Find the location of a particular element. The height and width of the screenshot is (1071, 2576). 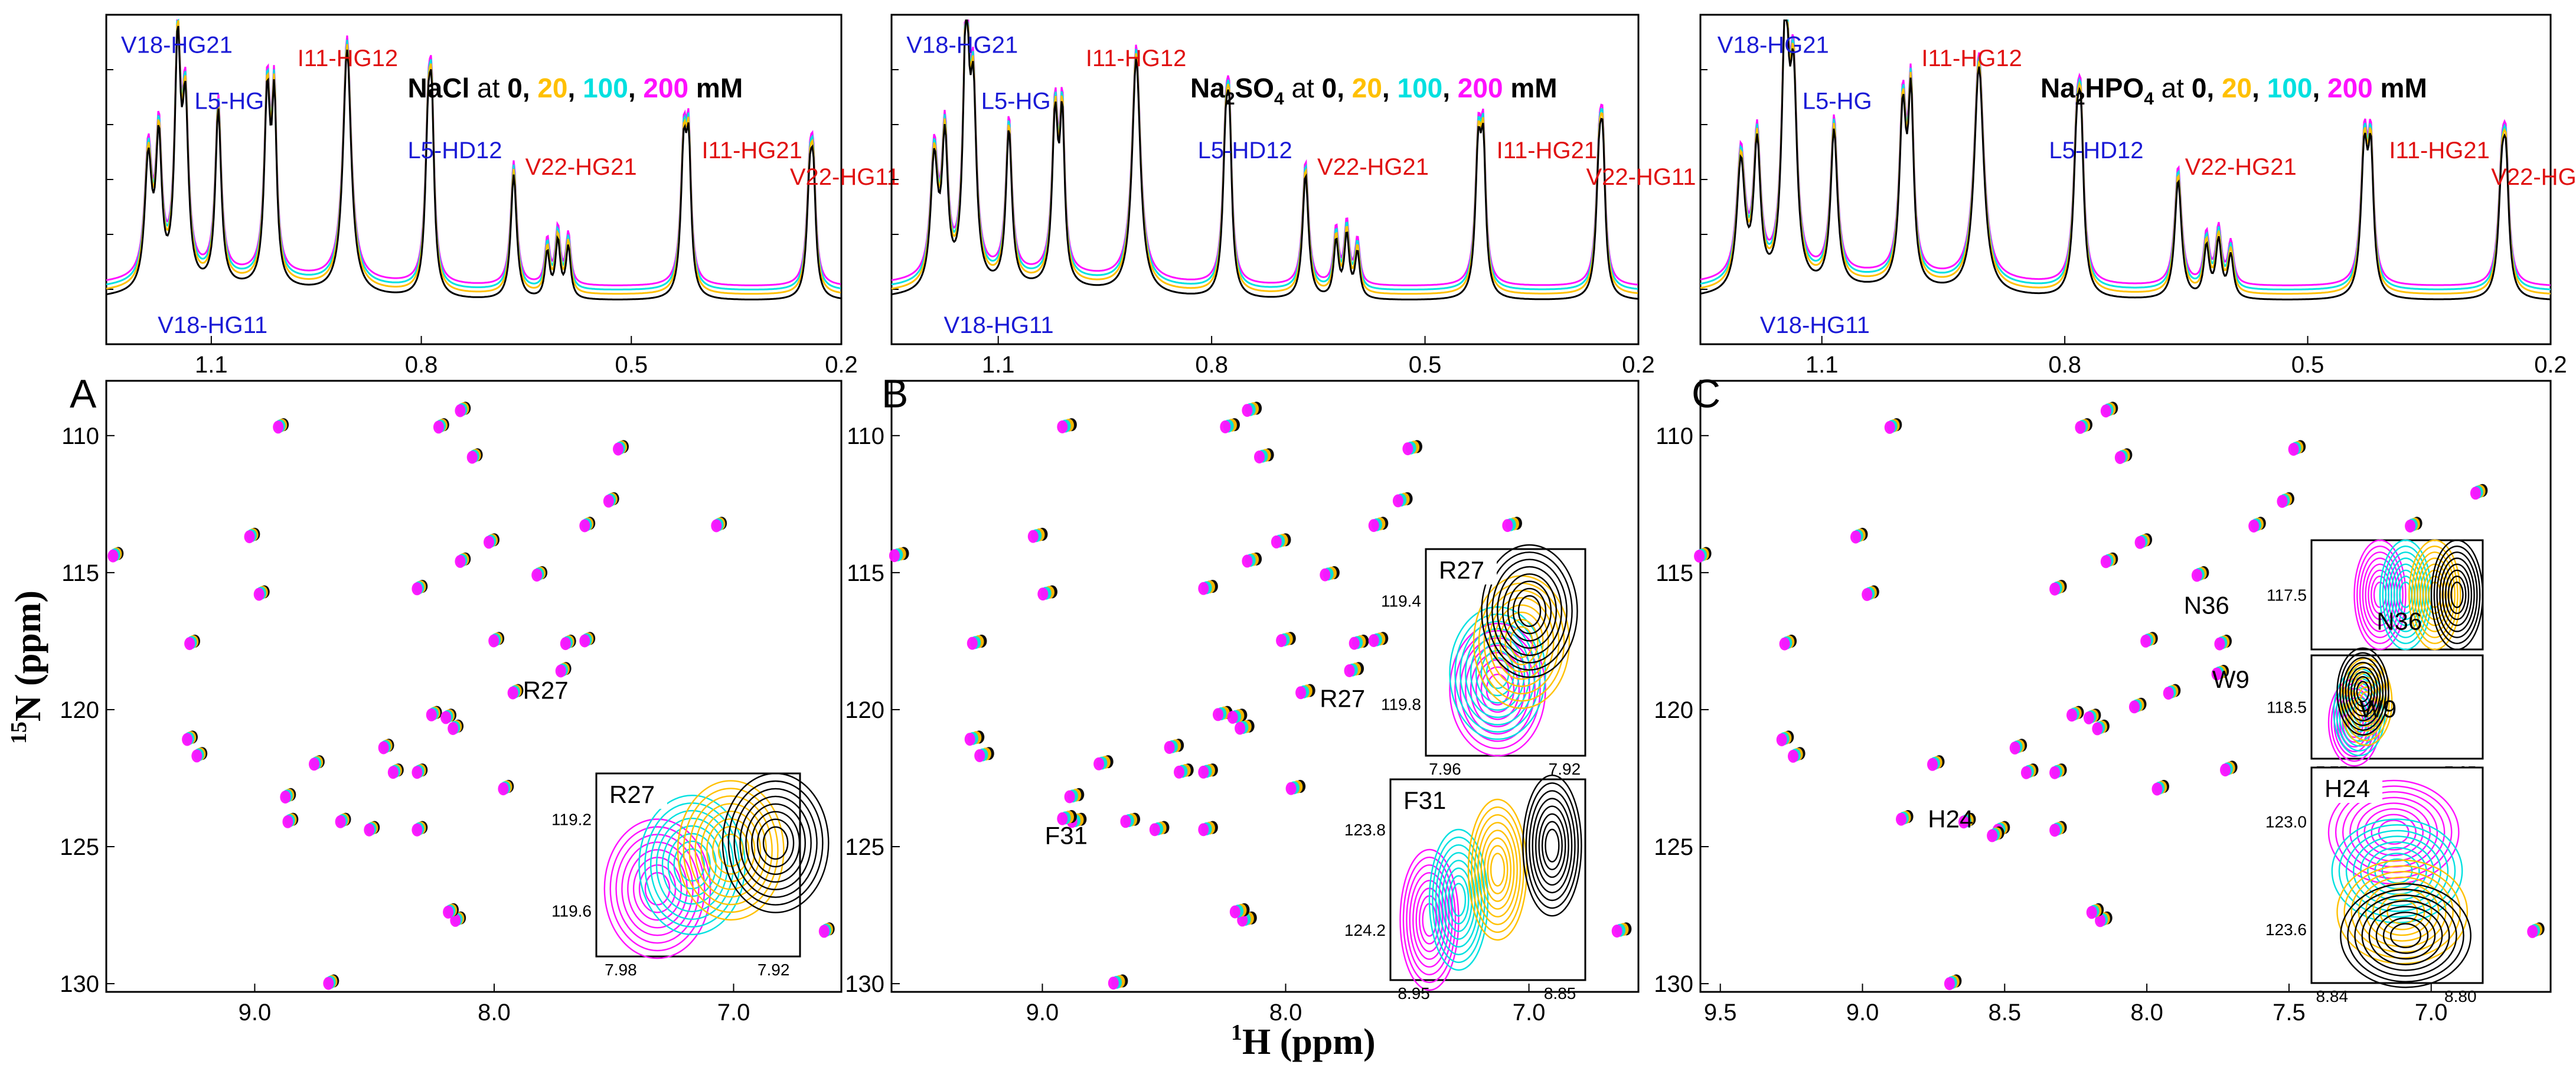

legend-concentration: 100 is located at coordinates (605, 88).